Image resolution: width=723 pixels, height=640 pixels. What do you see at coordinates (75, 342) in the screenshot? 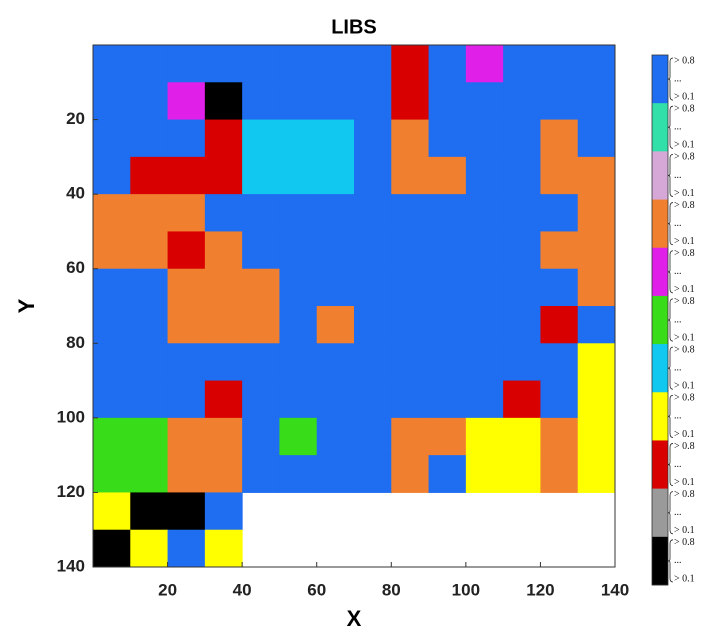
I see `y-tick-label: 80` at bounding box center [75, 342].